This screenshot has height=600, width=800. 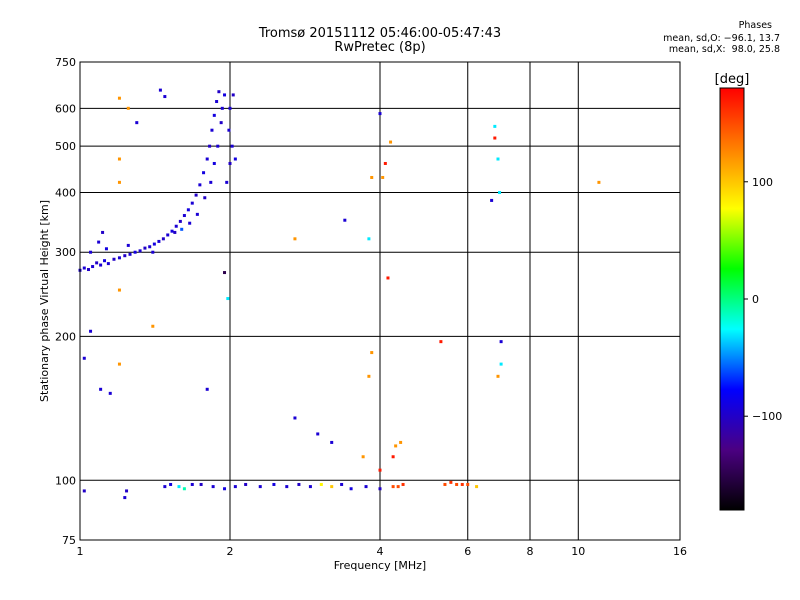 I want to click on y-tick-label: 500, so click(x=65, y=146).